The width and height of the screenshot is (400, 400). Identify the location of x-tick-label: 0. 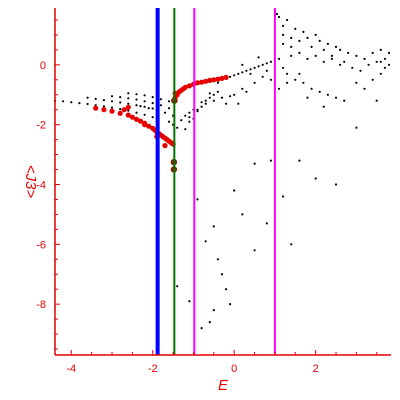
(234, 369).